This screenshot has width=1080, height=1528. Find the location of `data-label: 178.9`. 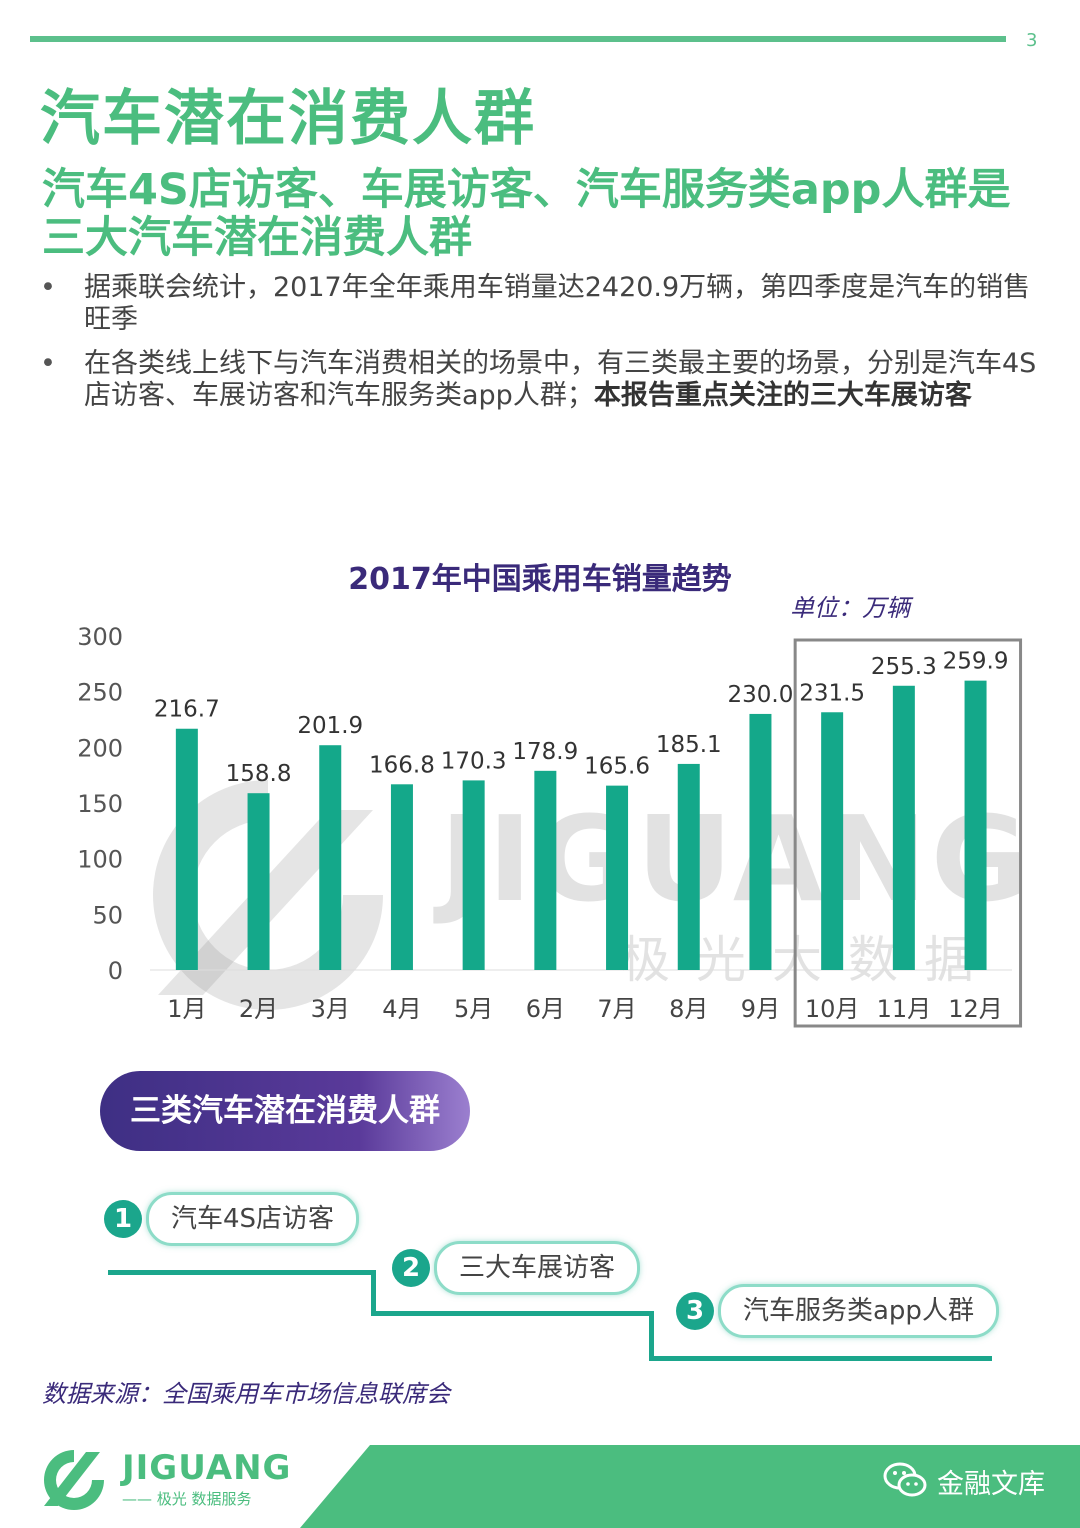

data-label: 178.9 is located at coordinates (545, 752).